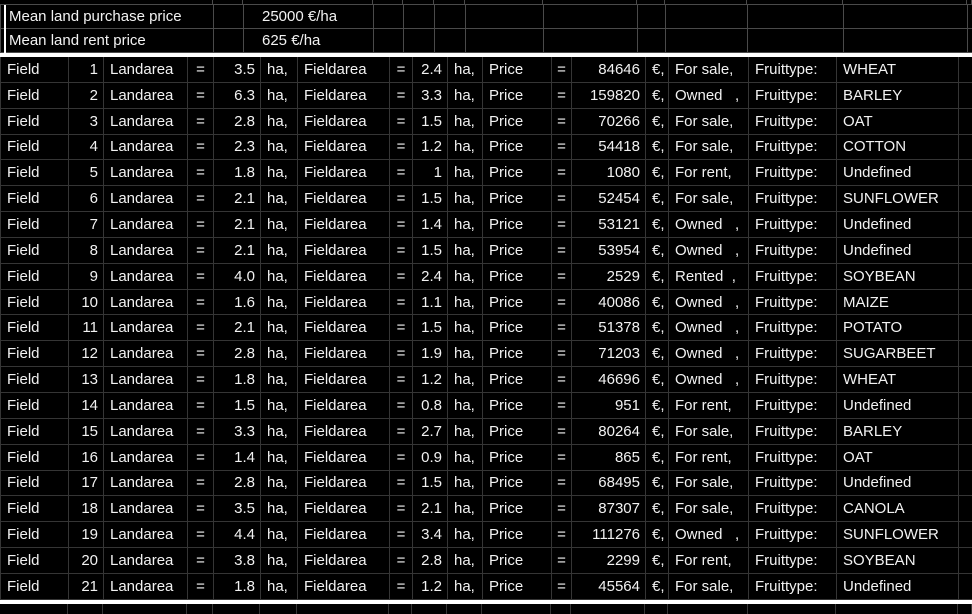 This screenshot has width=972, height=614. What do you see at coordinates (430, 250) in the screenshot?
I see `fieldarea-value-cell: 1.5` at bounding box center [430, 250].